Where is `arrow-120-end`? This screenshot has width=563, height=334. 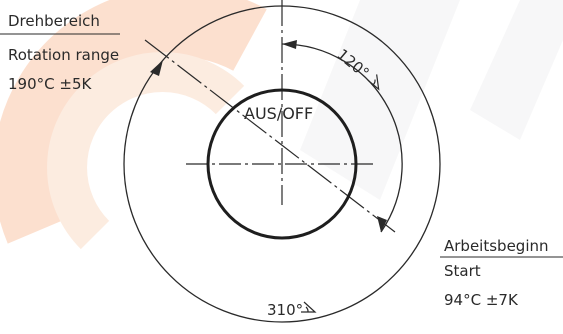
arrow-120-end is located at coordinates (382, 224).